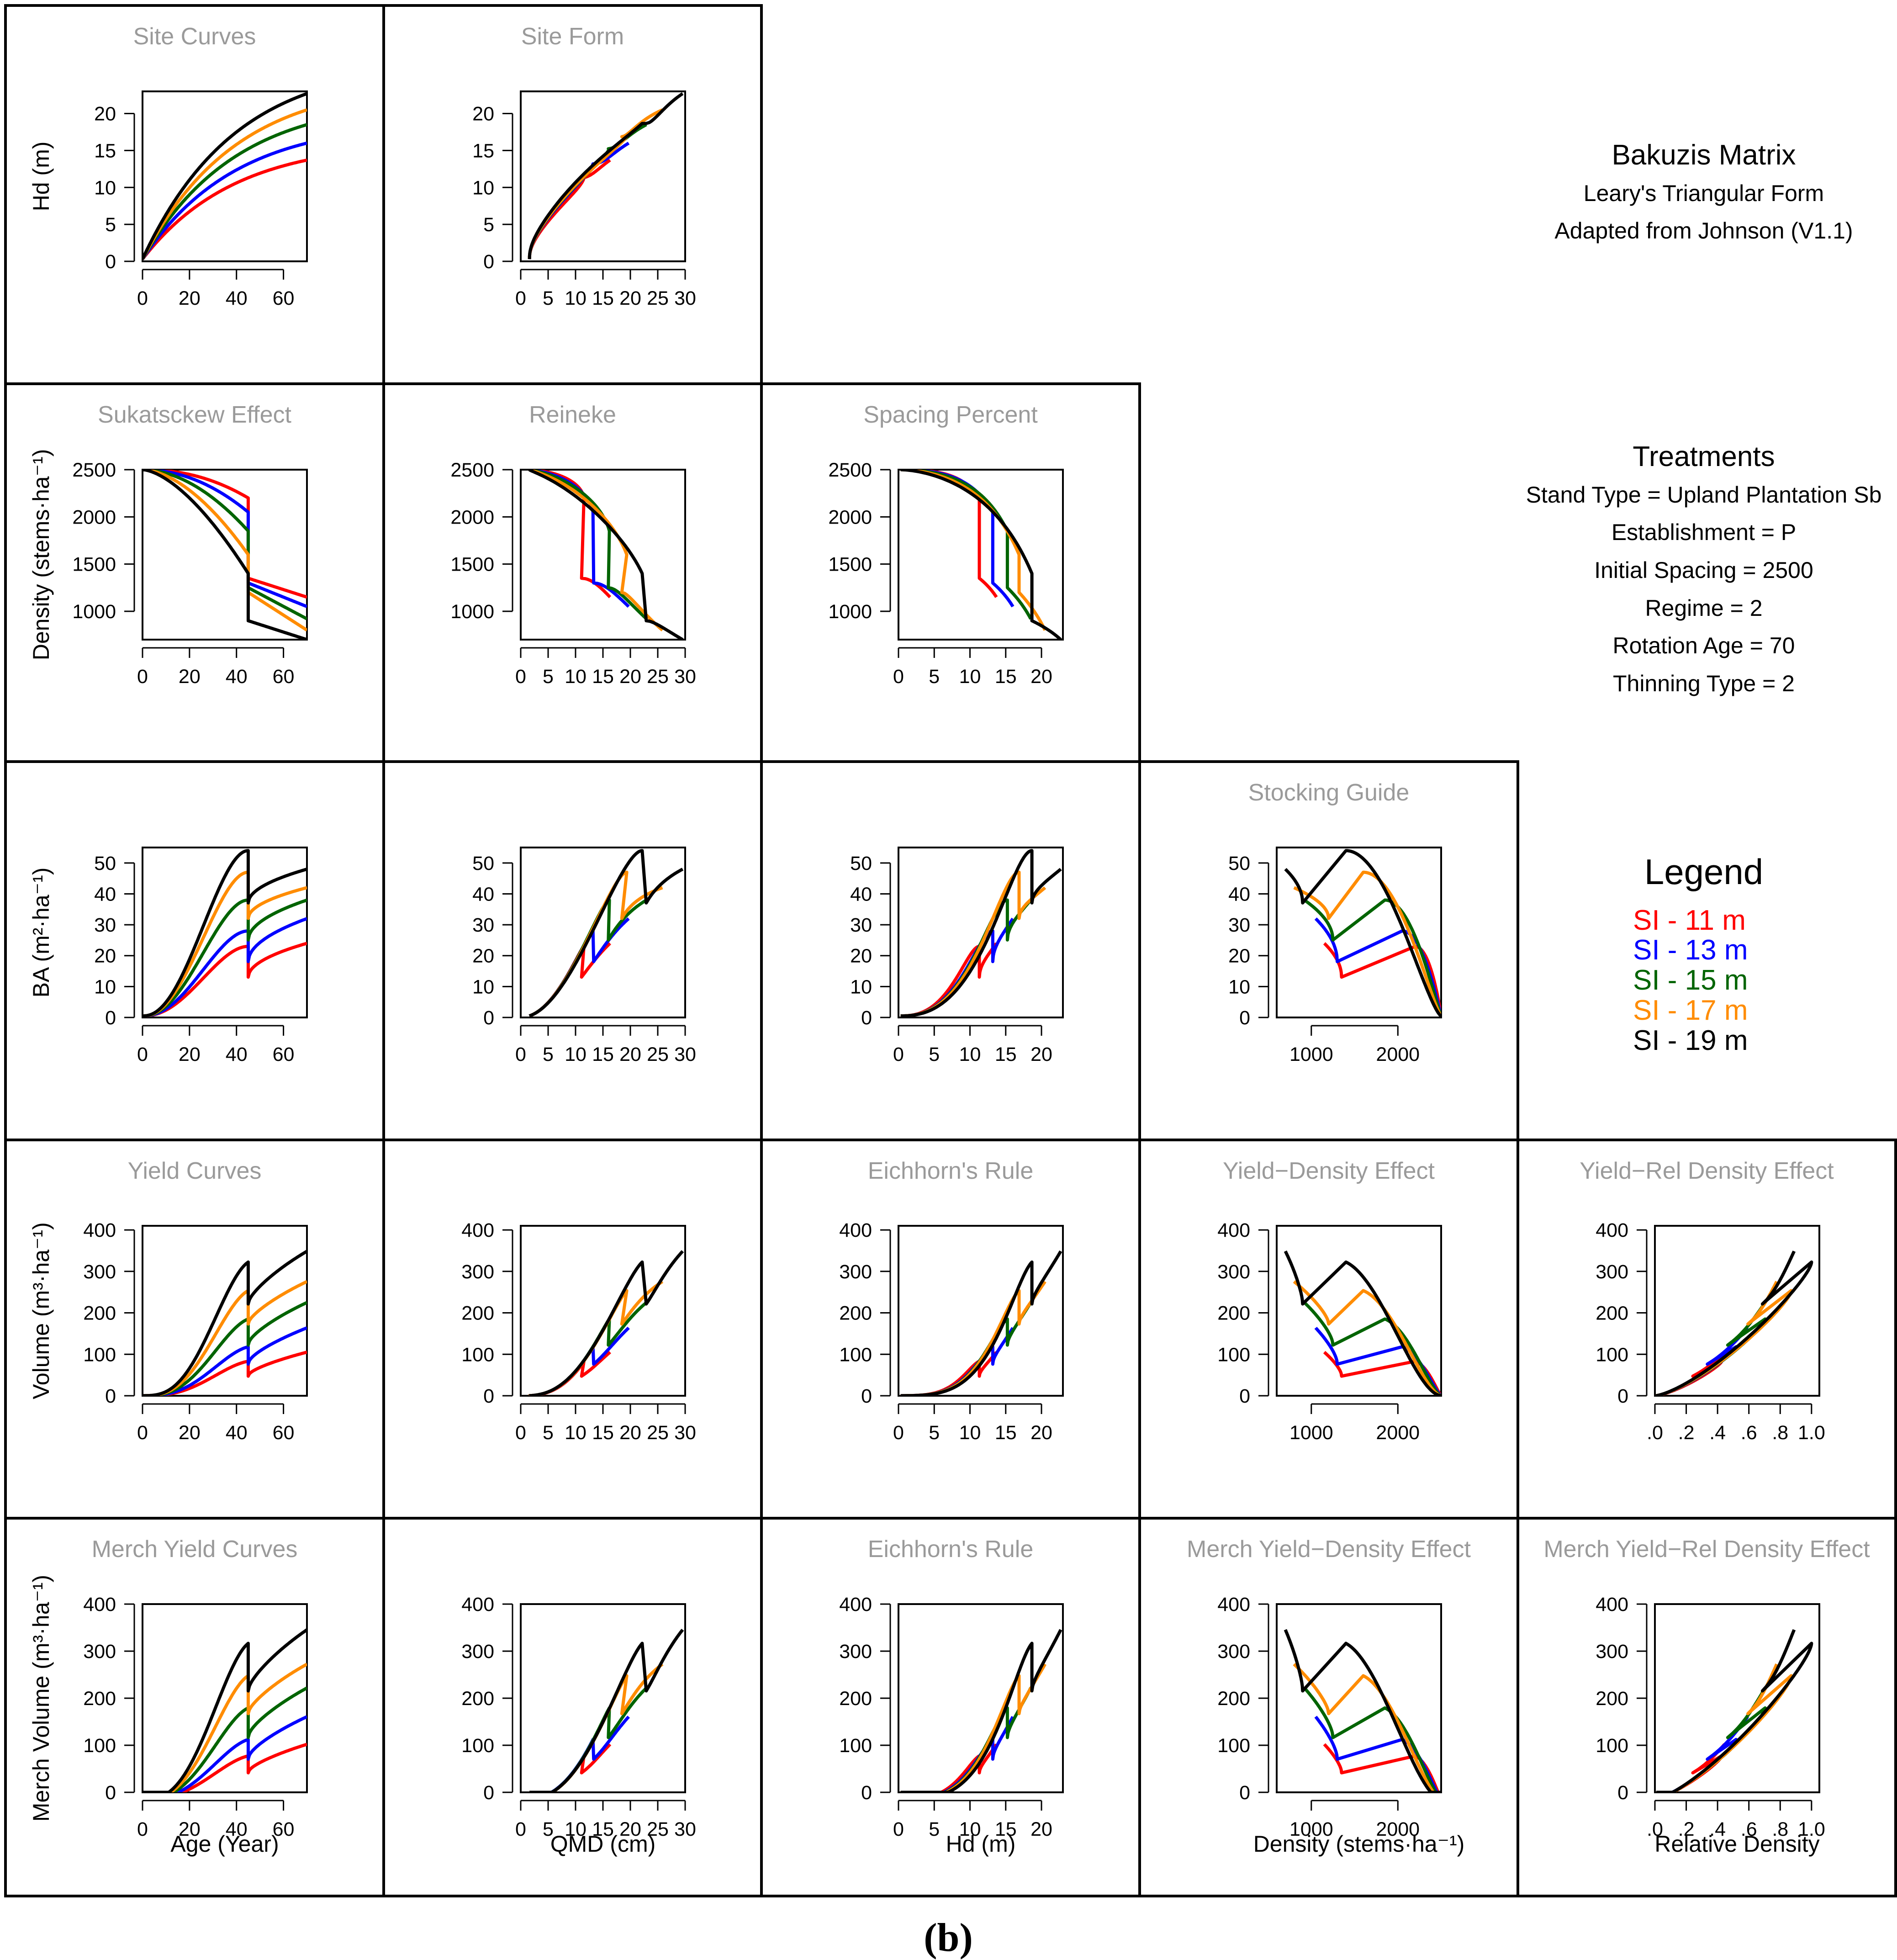  I want to click on y-axis-label: Merch Volume (m³·ha⁻¹), so click(41, 1699).